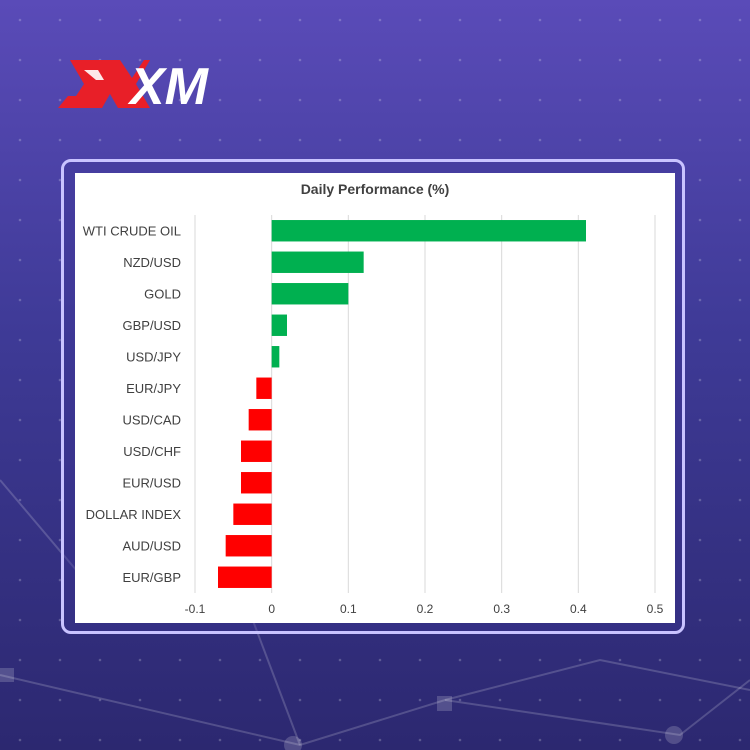 Image resolution: width=750 pixels, height=750 pixels. What do you see at coordinates (151, 419) in the screenshot?
I see `category-label: USD/CAD` at bounding box center [151, 419].